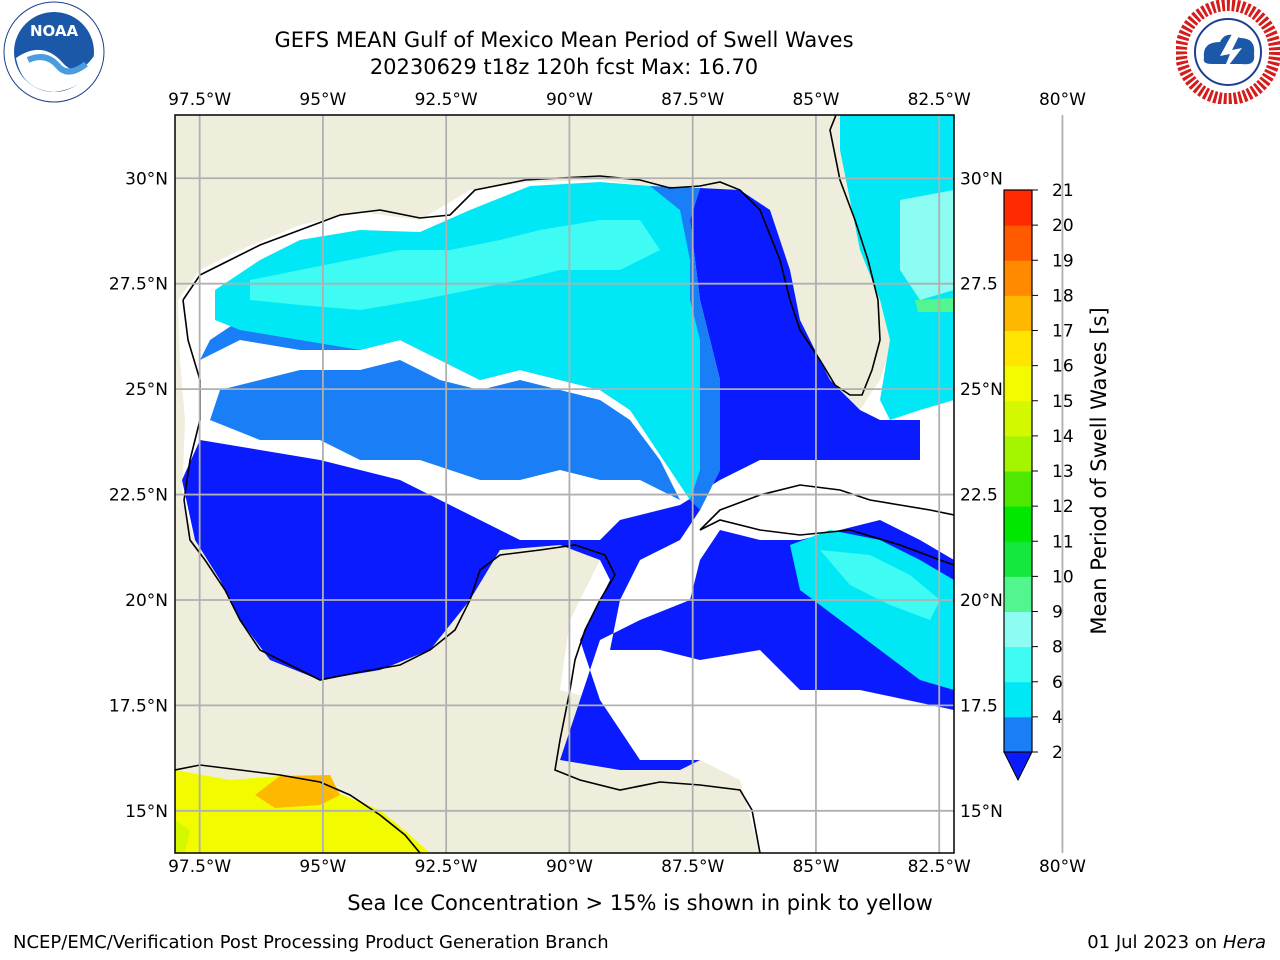  What do you see at coordinates (1057, 718) in the screenshot?
I see `colorbar-tick-label: 4` at bounding box center [1057, 718].